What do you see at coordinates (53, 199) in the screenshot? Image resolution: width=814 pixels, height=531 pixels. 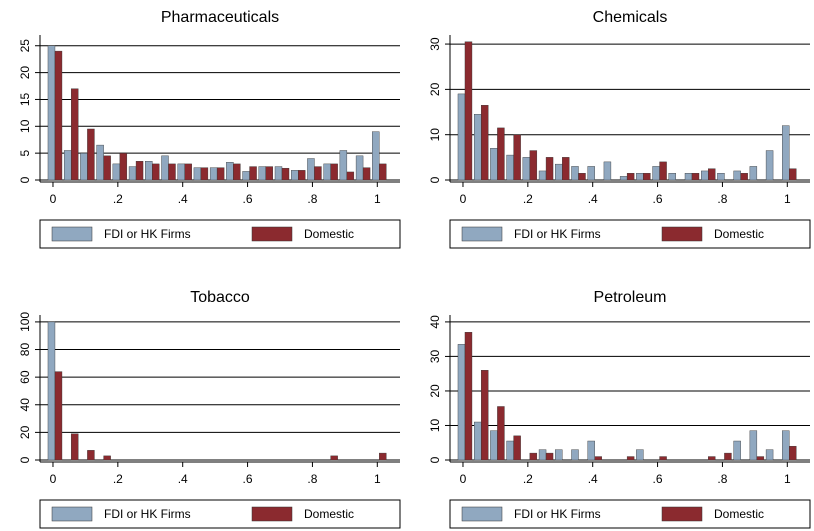 I see `x-tick-label: 0` at bounding box center [53, 199].